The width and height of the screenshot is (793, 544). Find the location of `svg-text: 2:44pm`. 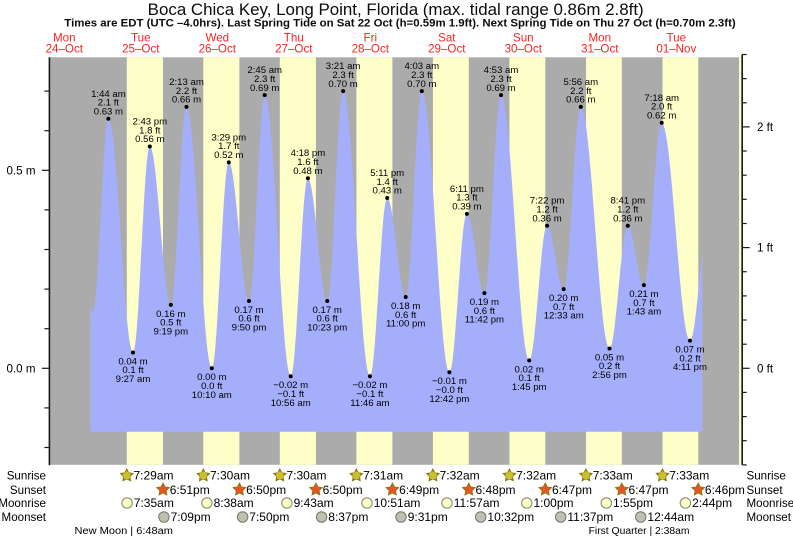

svg-text: 2:44pm is located at coordinates (712, 503).